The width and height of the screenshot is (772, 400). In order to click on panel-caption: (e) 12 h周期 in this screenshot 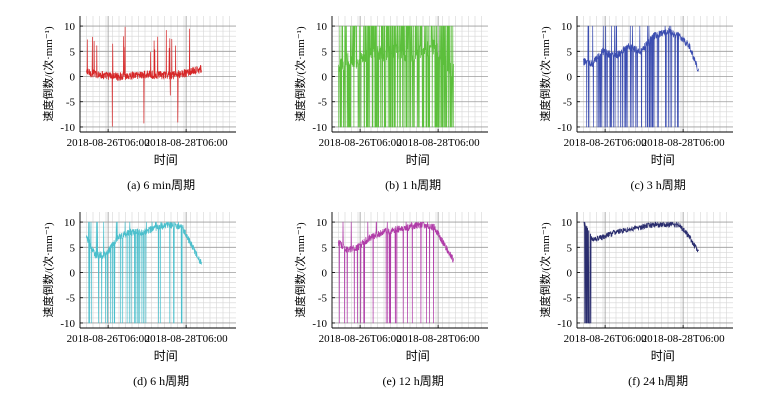, I will do `click(412, 381)`.